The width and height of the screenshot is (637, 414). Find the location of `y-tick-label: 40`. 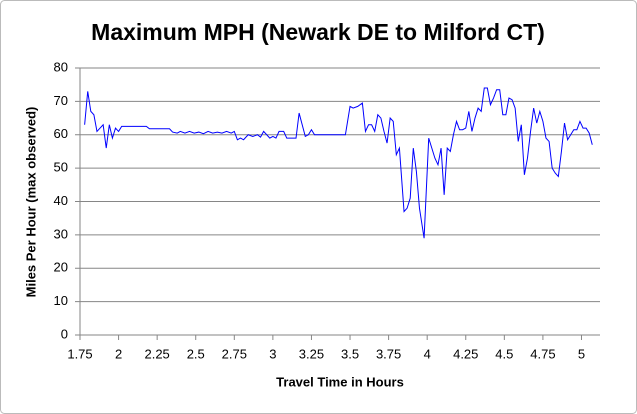

y-tick-label: 40 is located at coordinates (61, 200).